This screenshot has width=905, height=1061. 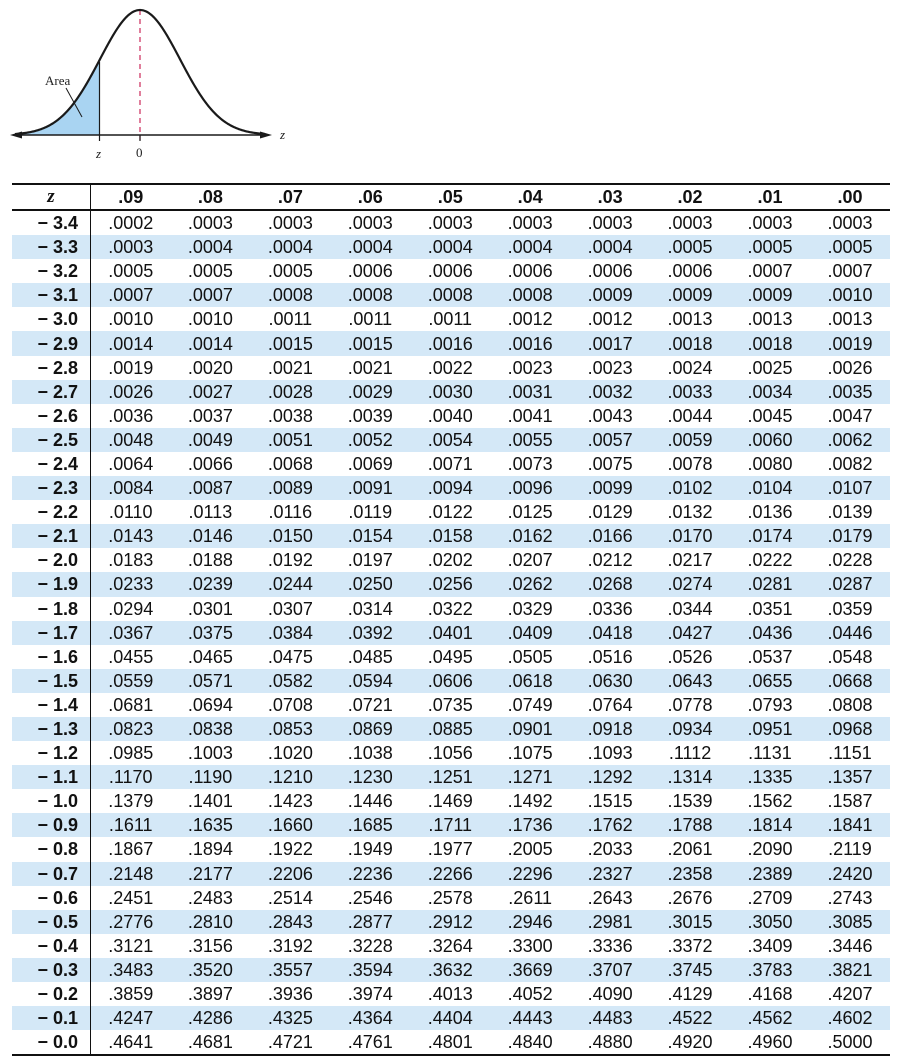 What do you see at coordinates (131, 945) in the screenshot?
I see `probability-cell: .3121` at bounding box center [131, 945].